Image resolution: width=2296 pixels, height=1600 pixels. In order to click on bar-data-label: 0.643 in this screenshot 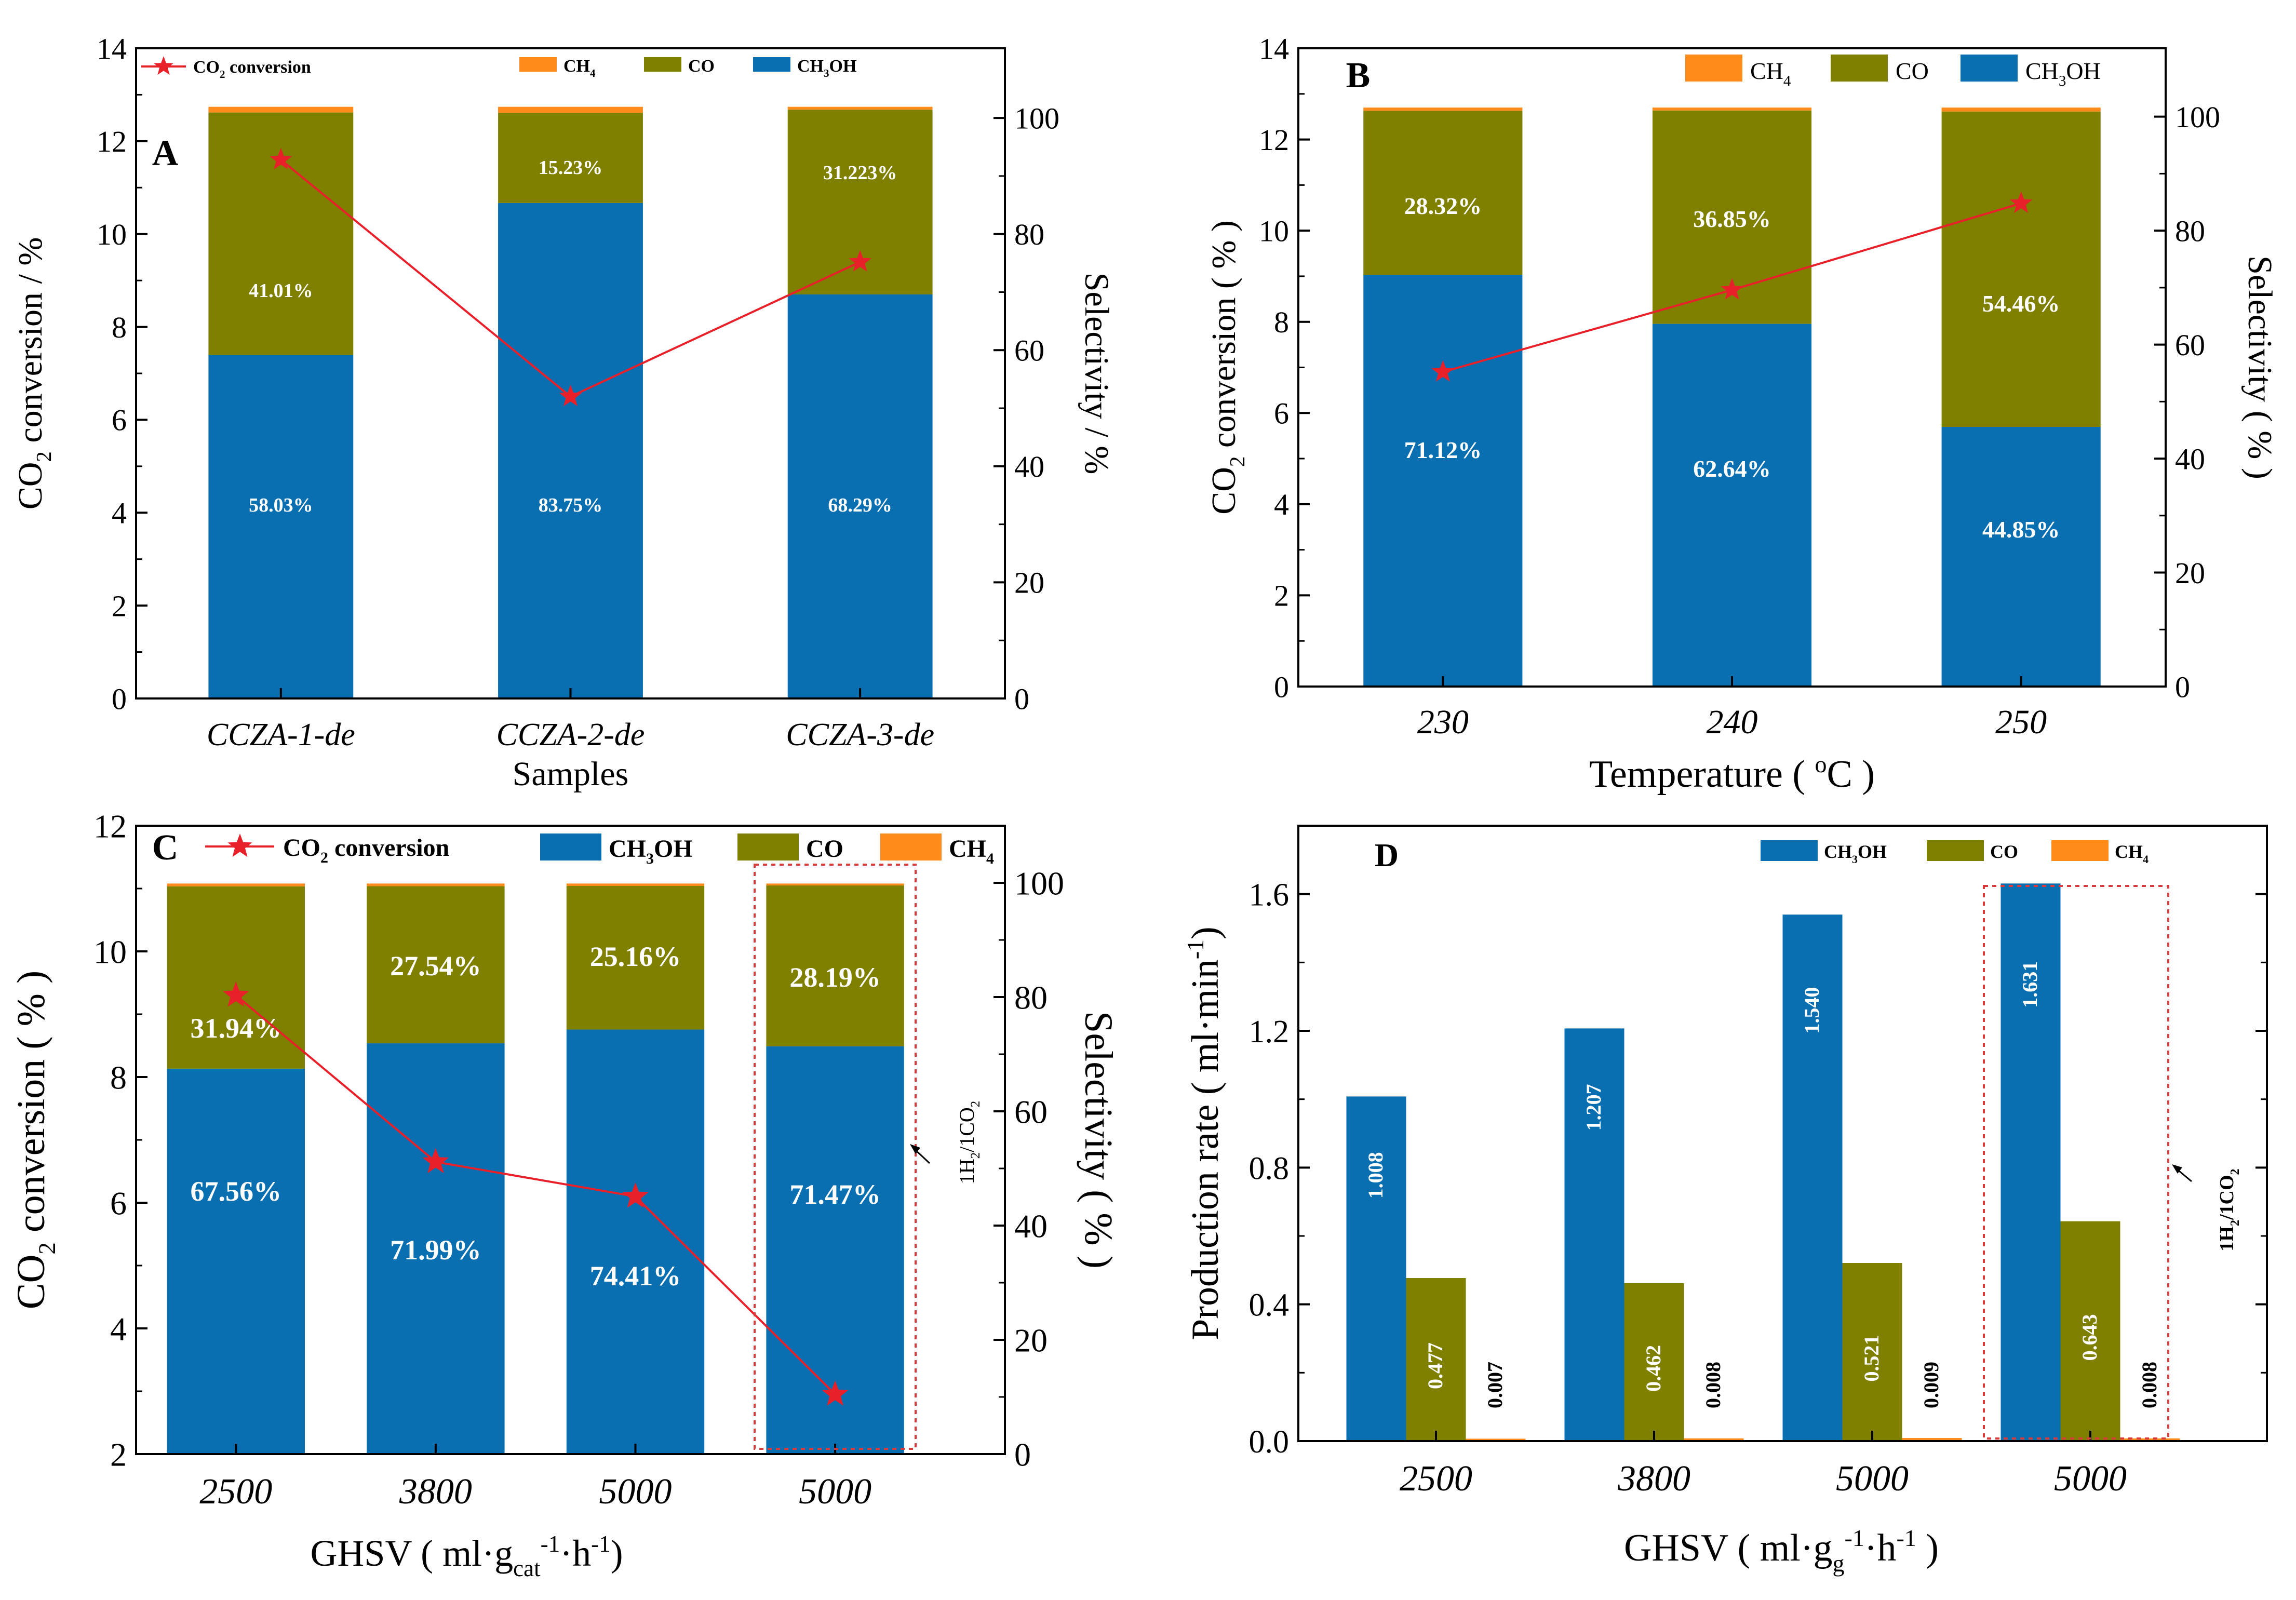, I will do `click(2089, 1337)`.